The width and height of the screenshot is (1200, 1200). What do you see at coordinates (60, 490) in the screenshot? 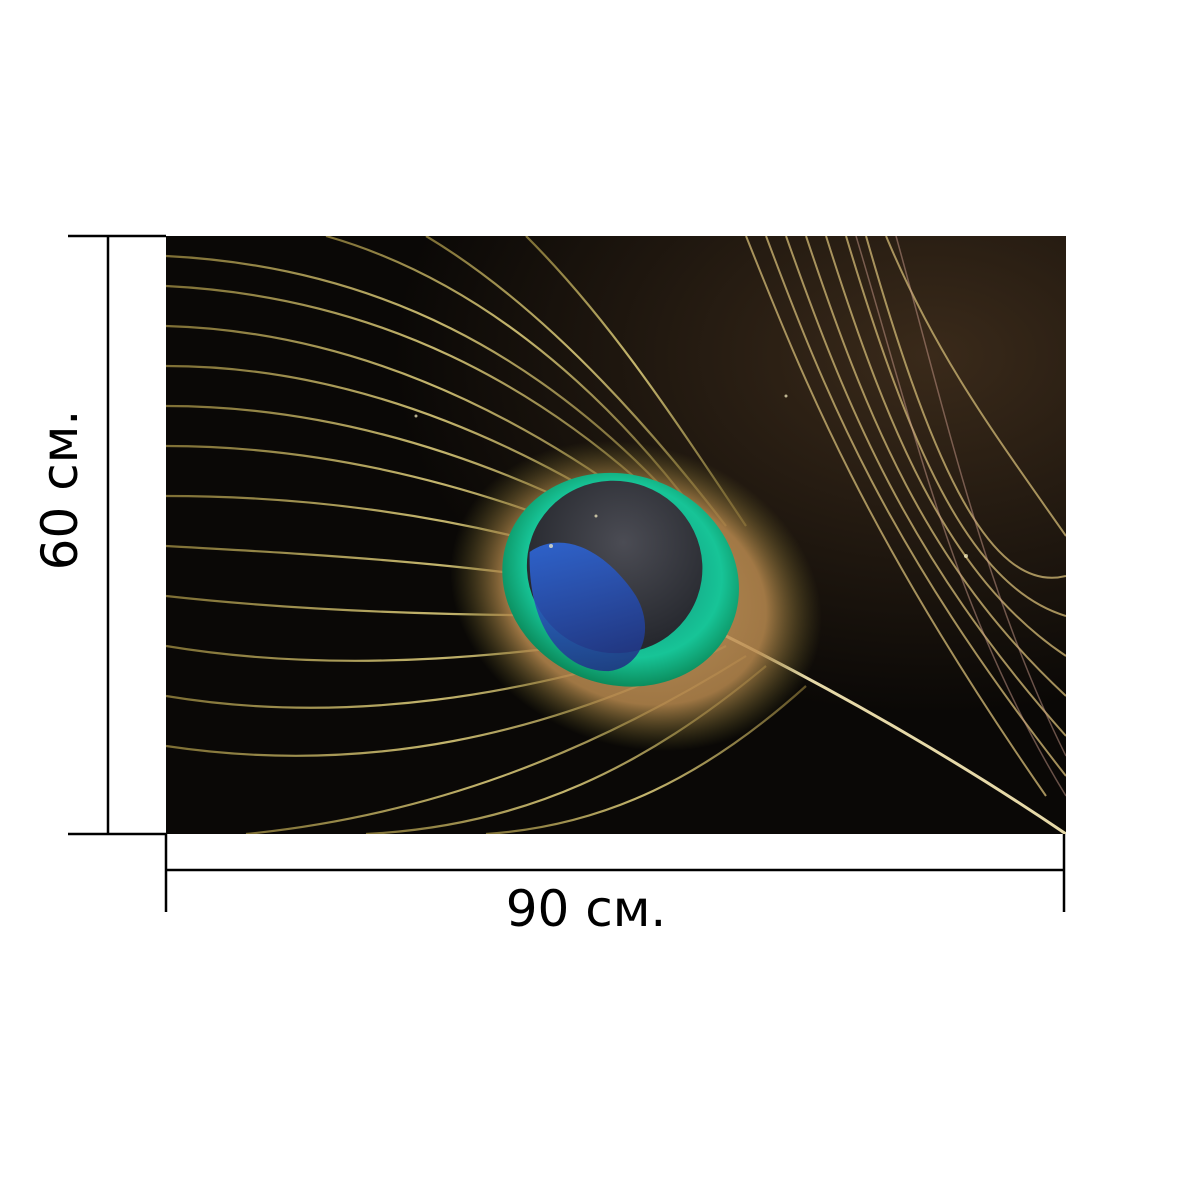
I see `height-label: 60 см.` at bounding box center [60, 490].